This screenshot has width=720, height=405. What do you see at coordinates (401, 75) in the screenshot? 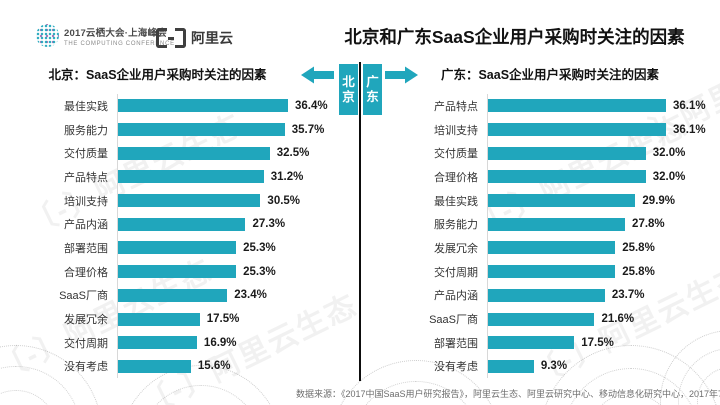
I see `right-arrow-icon` at bounding box center [401, 75].